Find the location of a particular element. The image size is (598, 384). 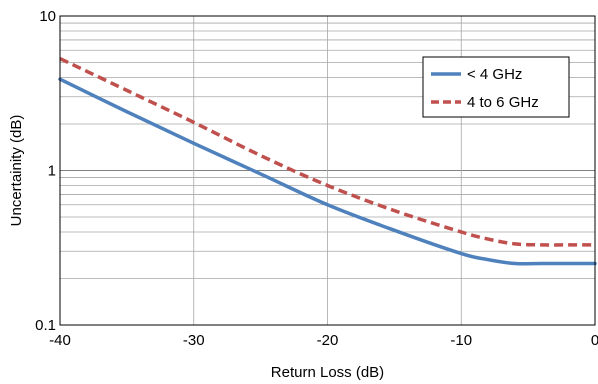

y-tick-label: 10 is located at coordinates (47, 16).